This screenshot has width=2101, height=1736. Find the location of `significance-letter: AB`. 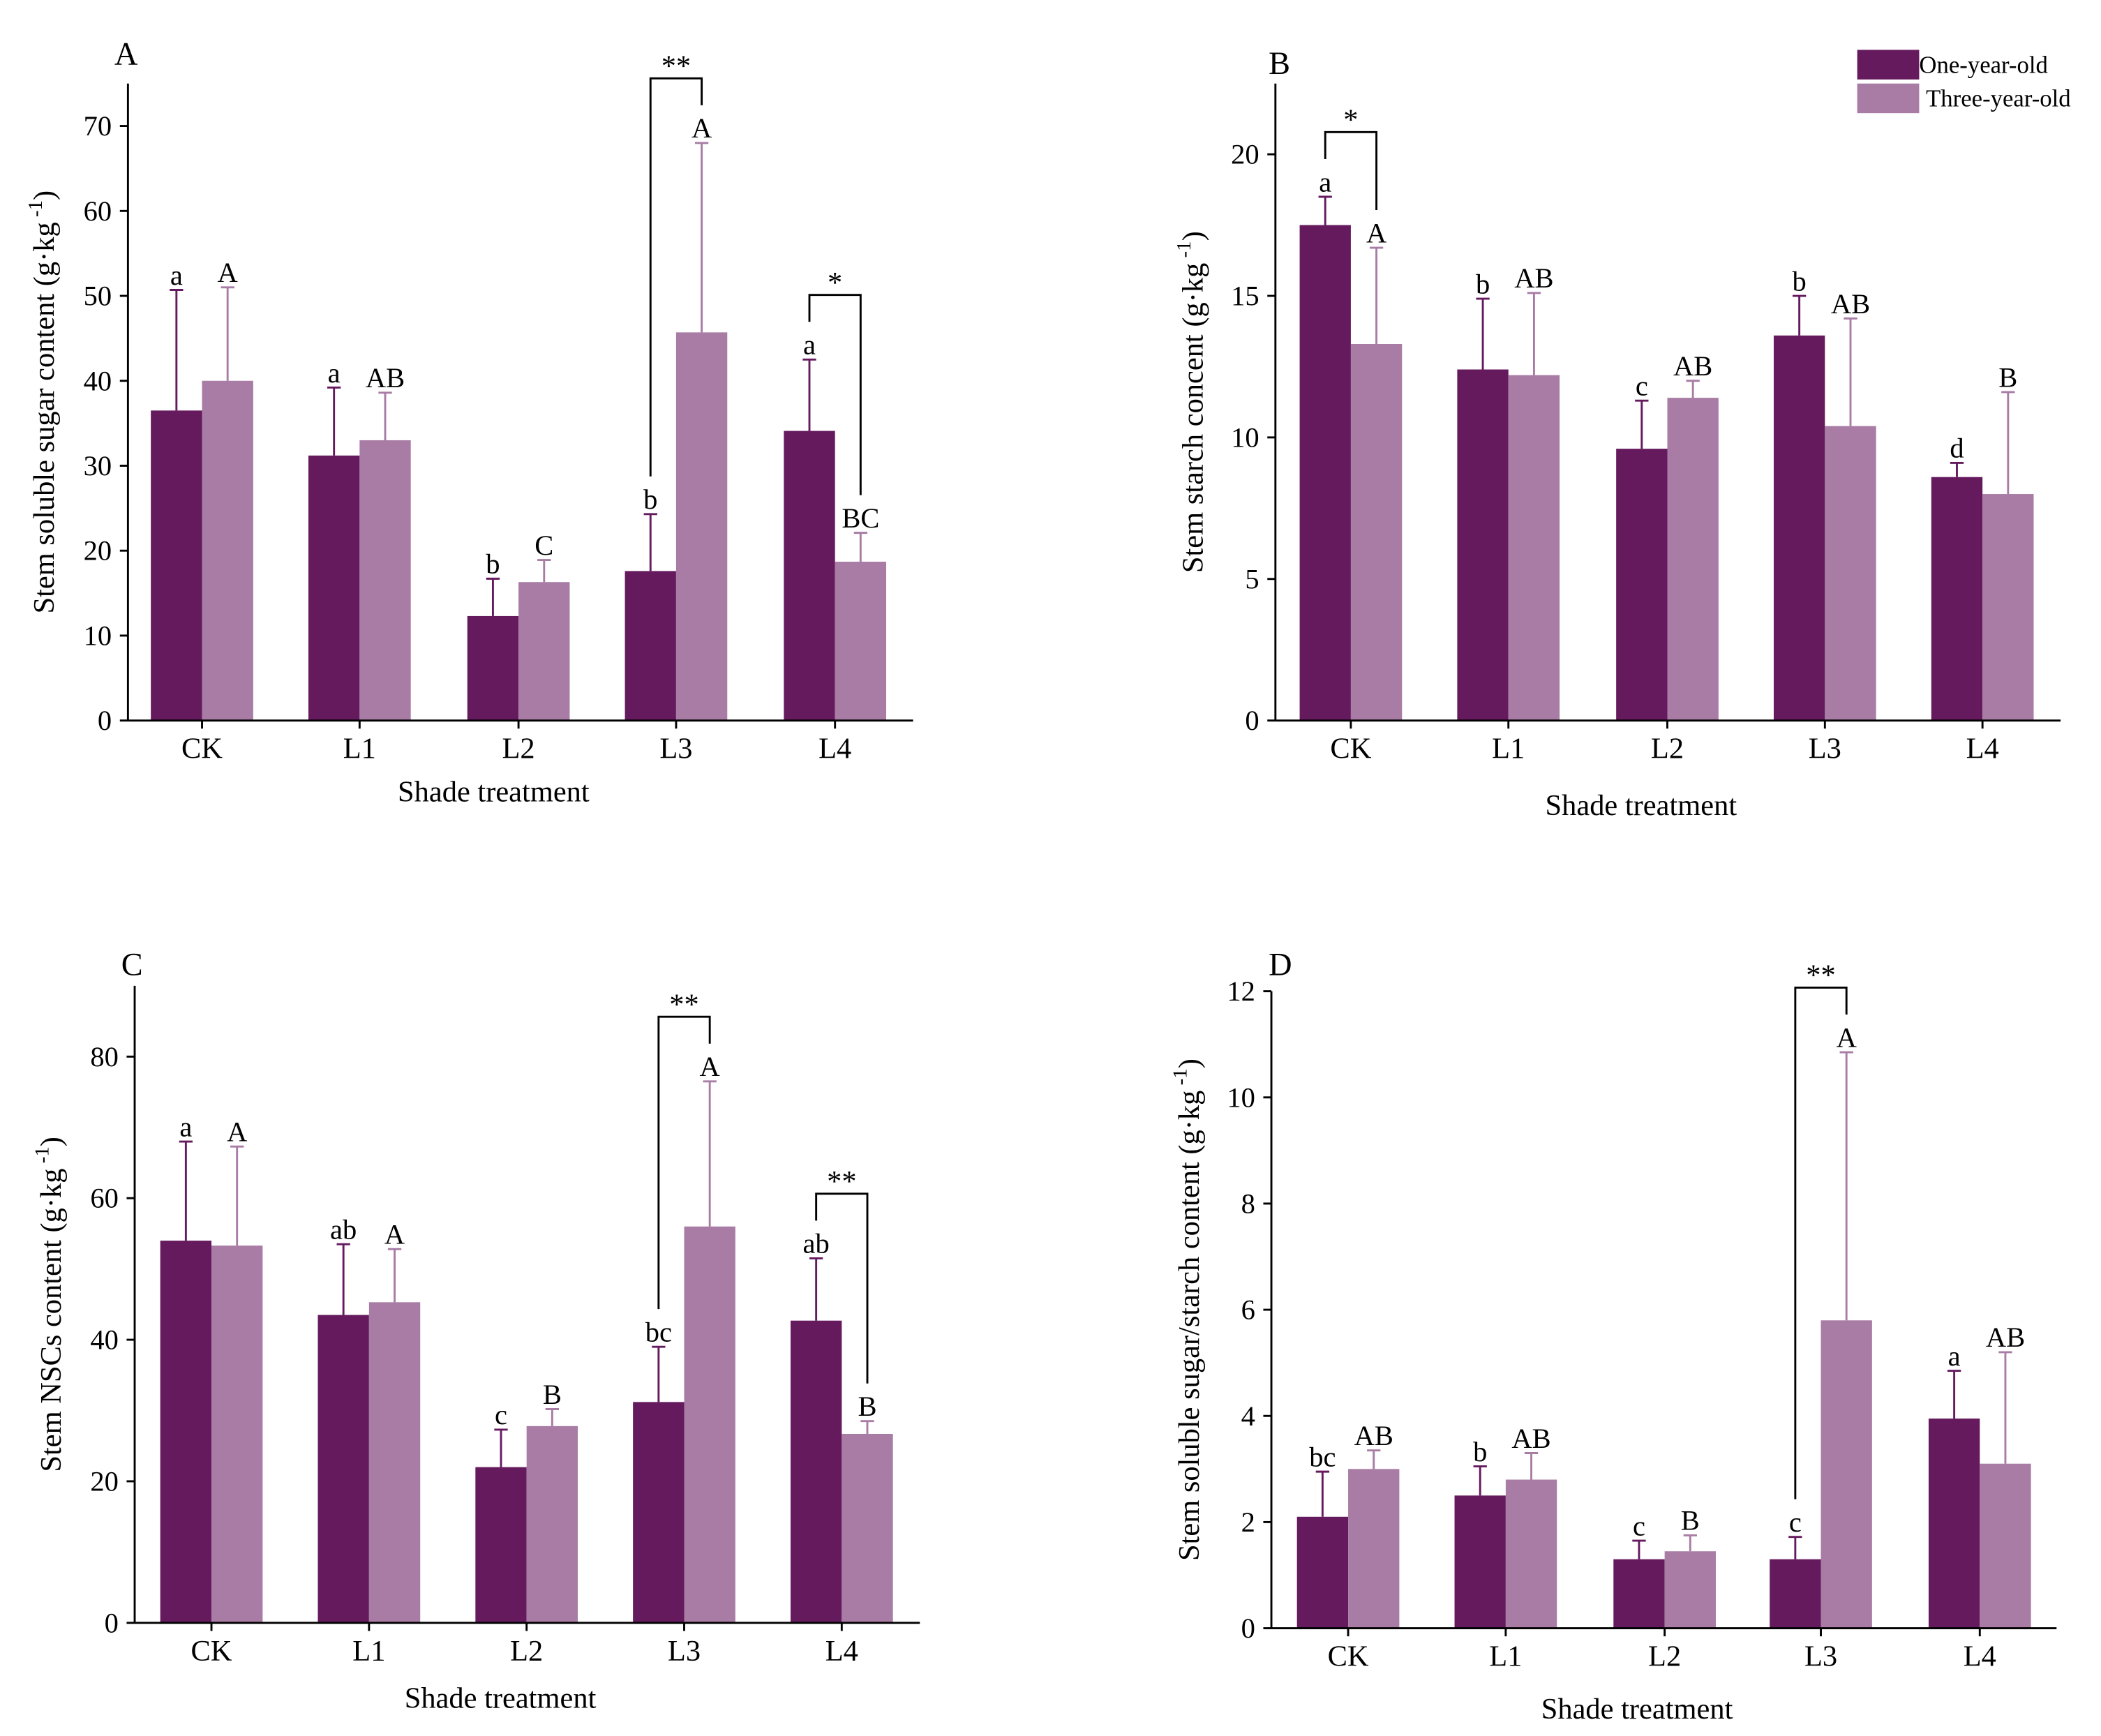

significance-letter: AB is located at coordinates (1530, 1438).